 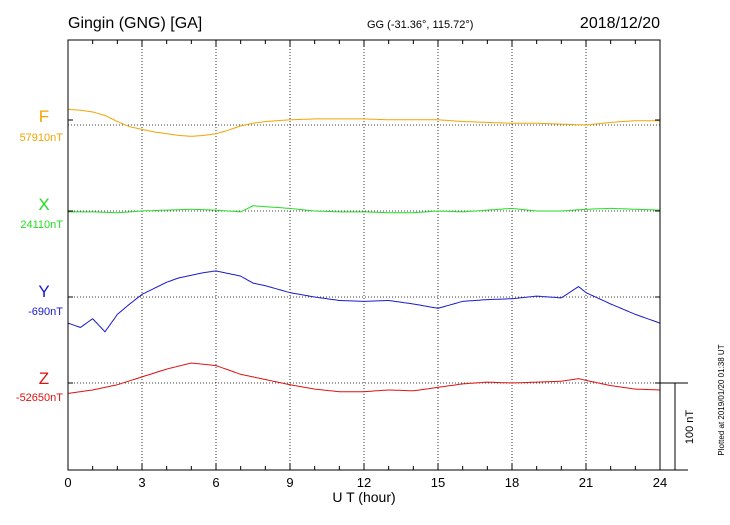 What do you see at coordinates (45, 312) in the screenshot?
I see `series-baseline-y: -690nT` at bounding box center [45, 312].